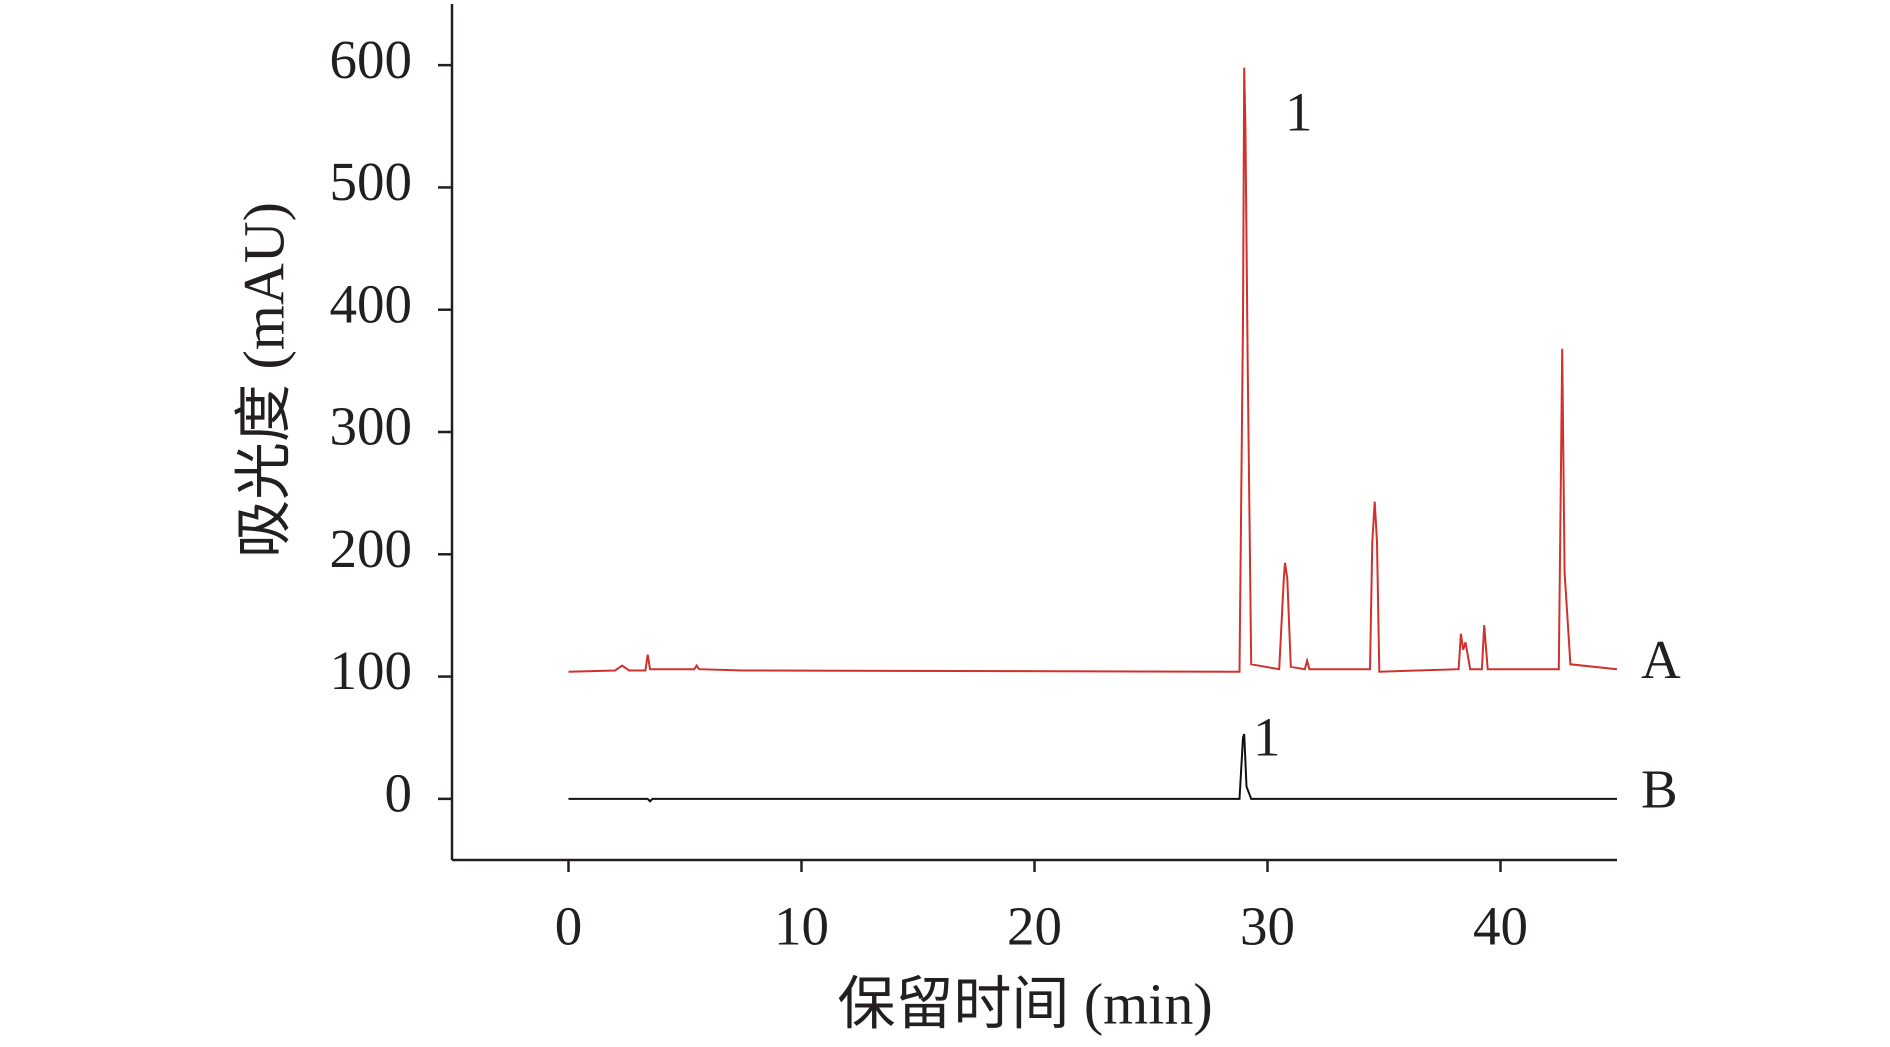 Image resolution: width=1890 pixels, height=1047 pixels. Describe the element at coordinates (371, 548) in the screenshot. I see `y-tick-label: 200` at that location.